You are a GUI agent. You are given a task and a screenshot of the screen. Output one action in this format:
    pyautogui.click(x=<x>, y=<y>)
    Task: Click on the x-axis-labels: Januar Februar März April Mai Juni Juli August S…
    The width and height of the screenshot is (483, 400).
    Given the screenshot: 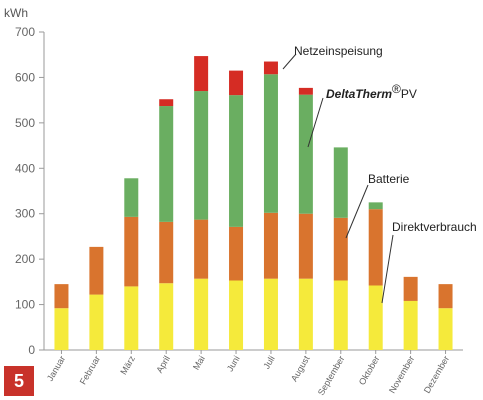 What is the action you would take?
    pyautogui.click(x=248, y=373)
    